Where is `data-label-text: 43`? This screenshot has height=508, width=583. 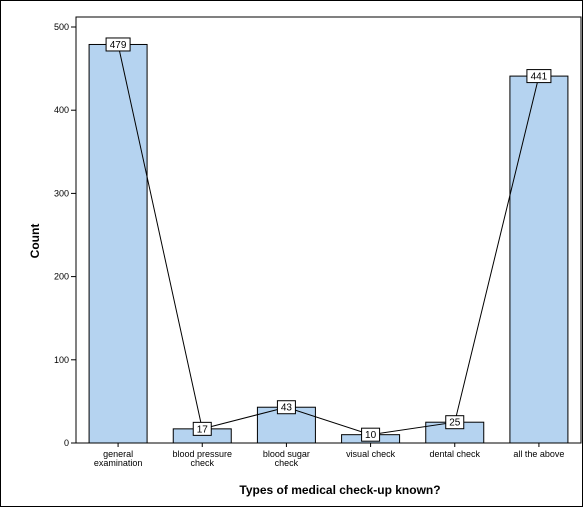 data-label-text: 43 is located at coordinates (287, 408).